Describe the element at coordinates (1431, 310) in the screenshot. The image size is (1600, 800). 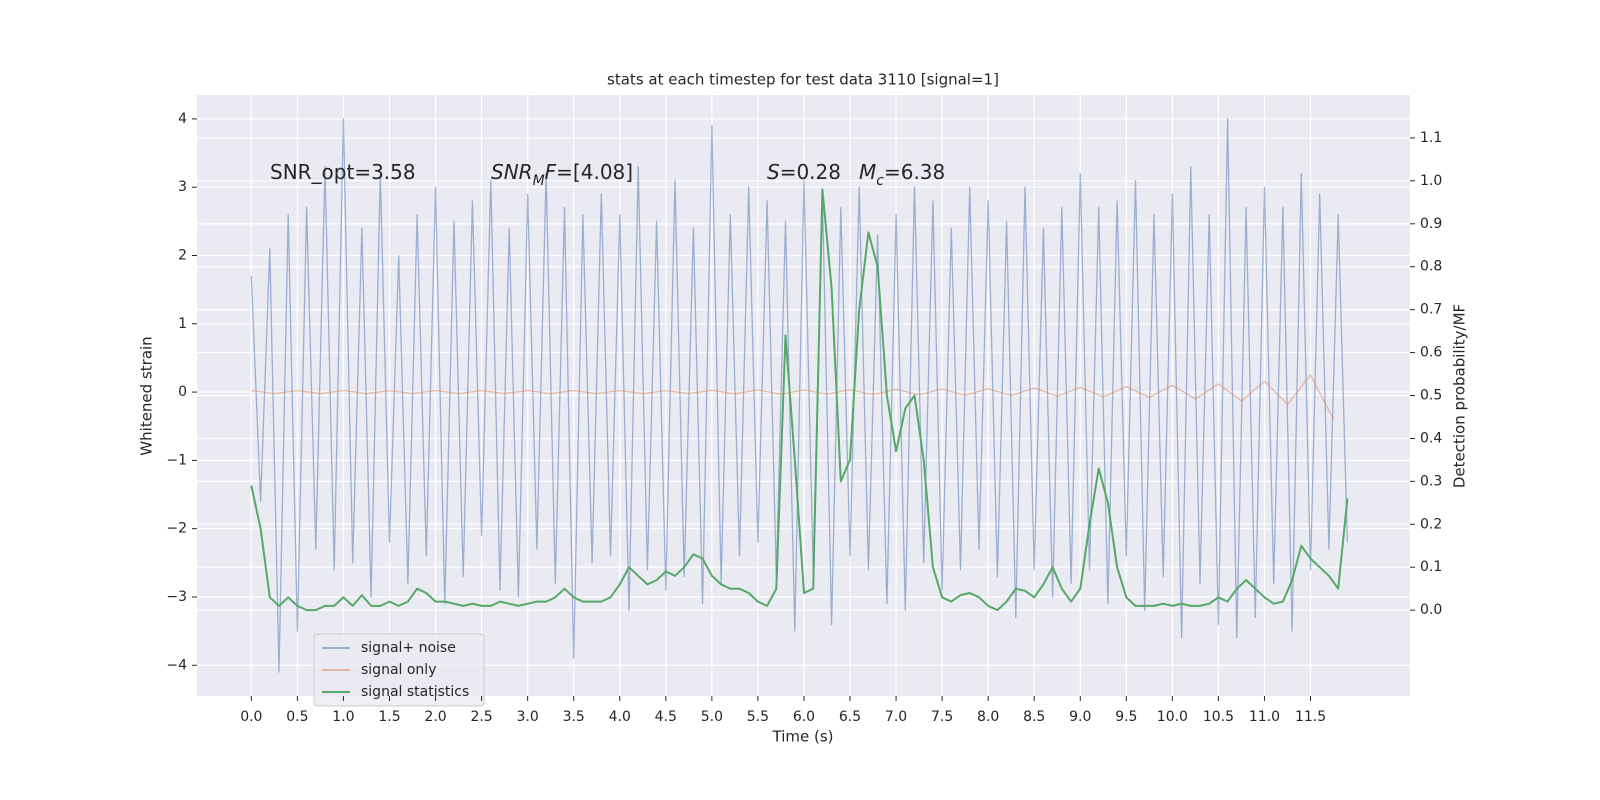
I see `y2-tick-label: 0.7` at that location.